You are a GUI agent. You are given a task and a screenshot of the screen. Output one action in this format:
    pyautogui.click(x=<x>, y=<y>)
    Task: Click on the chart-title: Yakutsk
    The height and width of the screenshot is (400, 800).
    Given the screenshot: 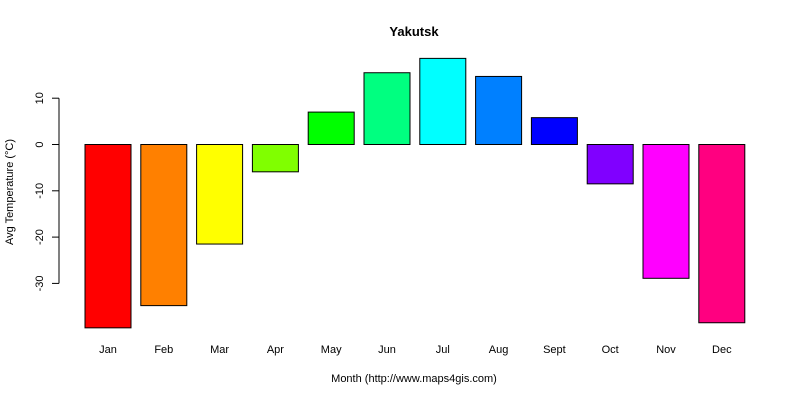 What is the action you would take?
    pyautogui.click(x=414, y=31)
    